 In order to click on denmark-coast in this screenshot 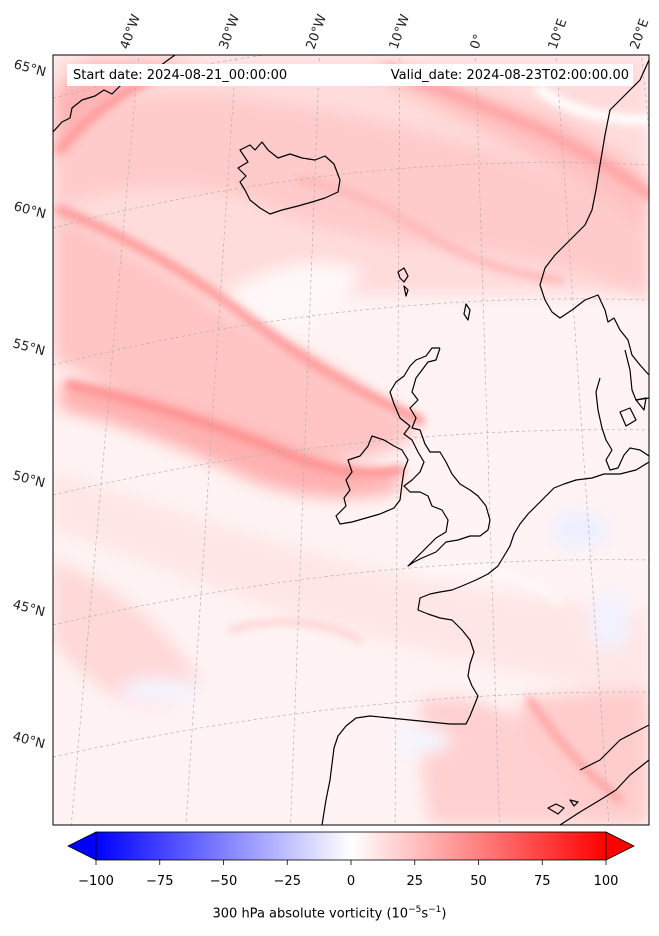, I will do `click(622, 424)`.